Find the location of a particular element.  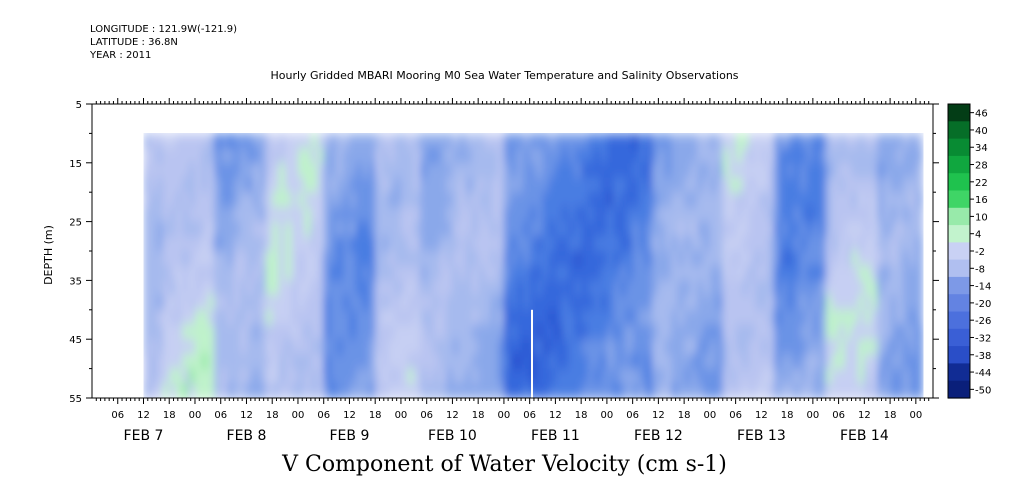

colorbar-bin is located at coordinates (959, 234).